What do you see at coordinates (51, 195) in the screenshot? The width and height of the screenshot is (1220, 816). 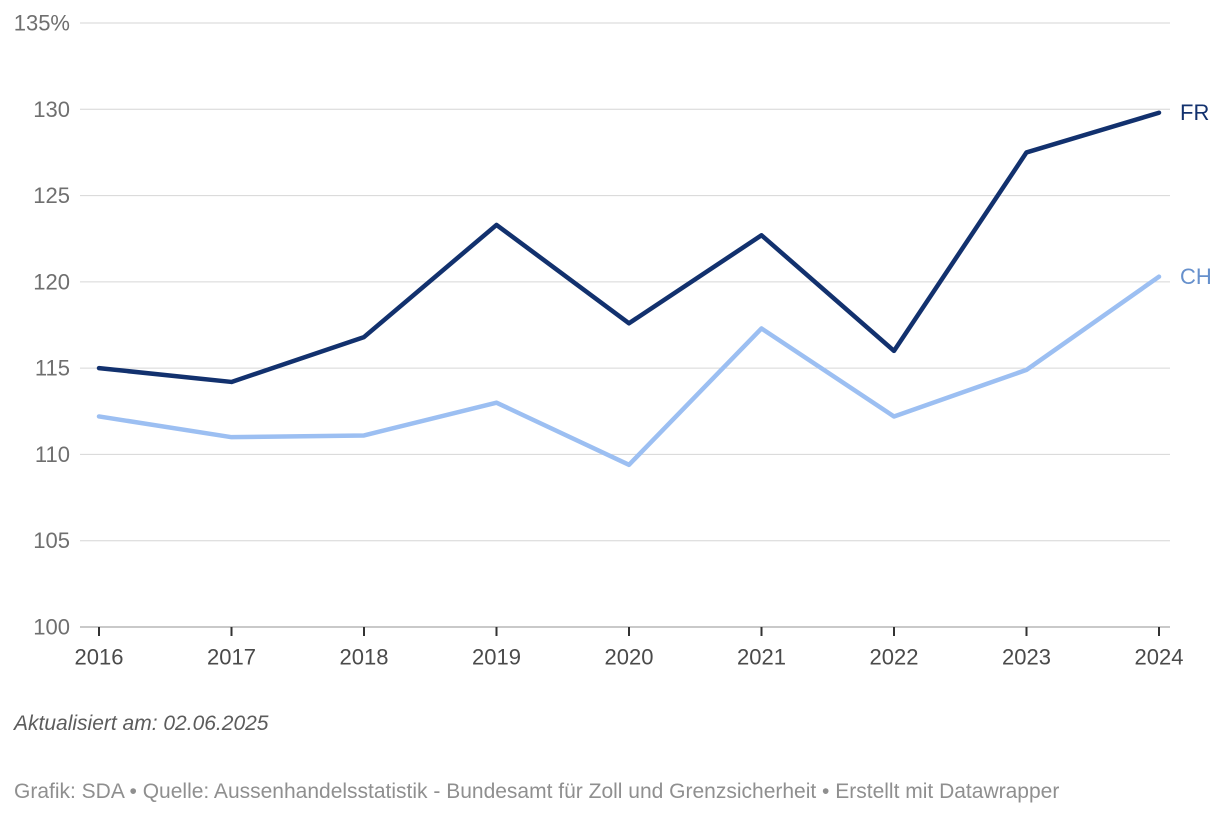 I see `y-tick-label: 125` at bounding box center [51, 195].